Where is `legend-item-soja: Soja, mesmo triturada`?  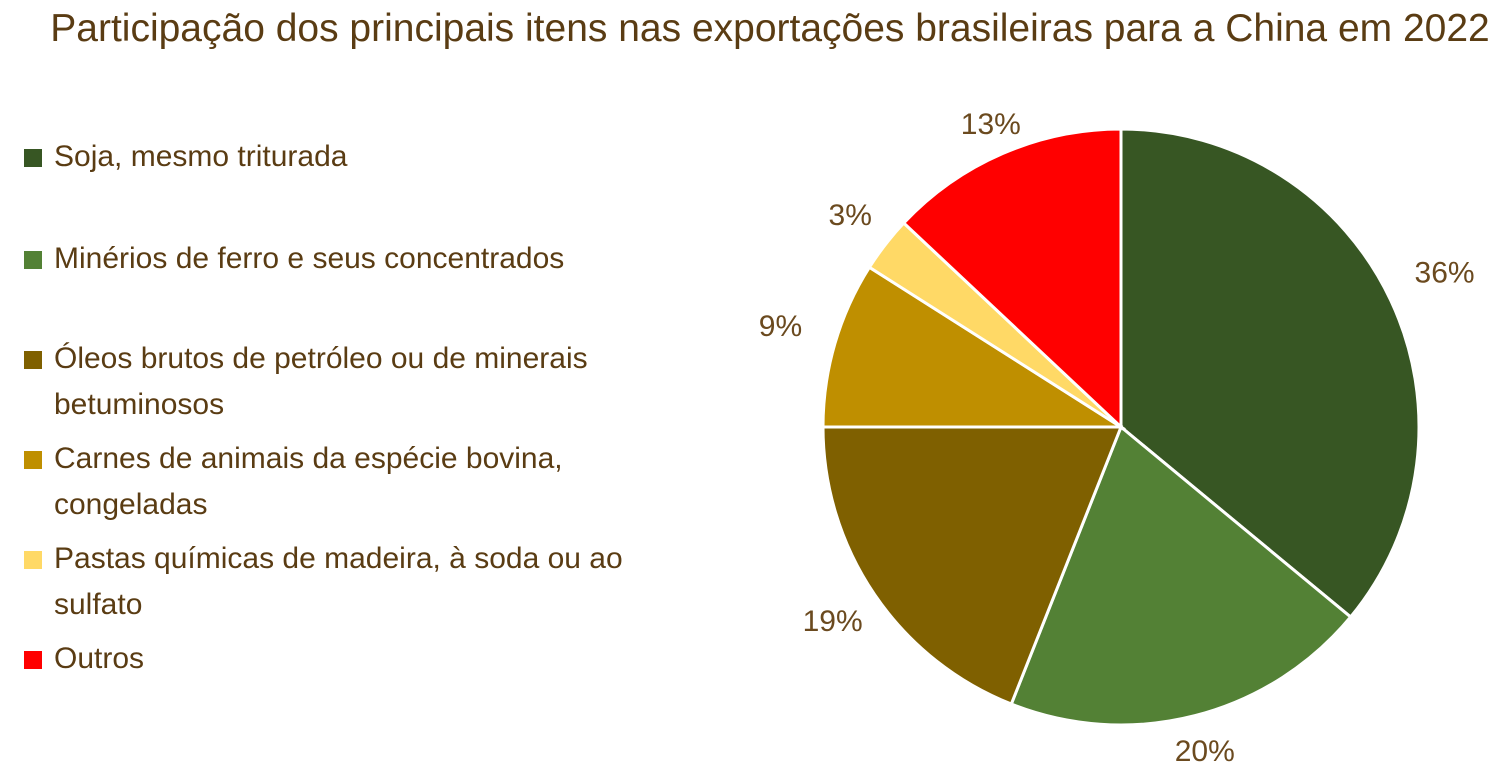
legend-item-soja: Soja, mesmo triturada is located at coordinates (185, 157).